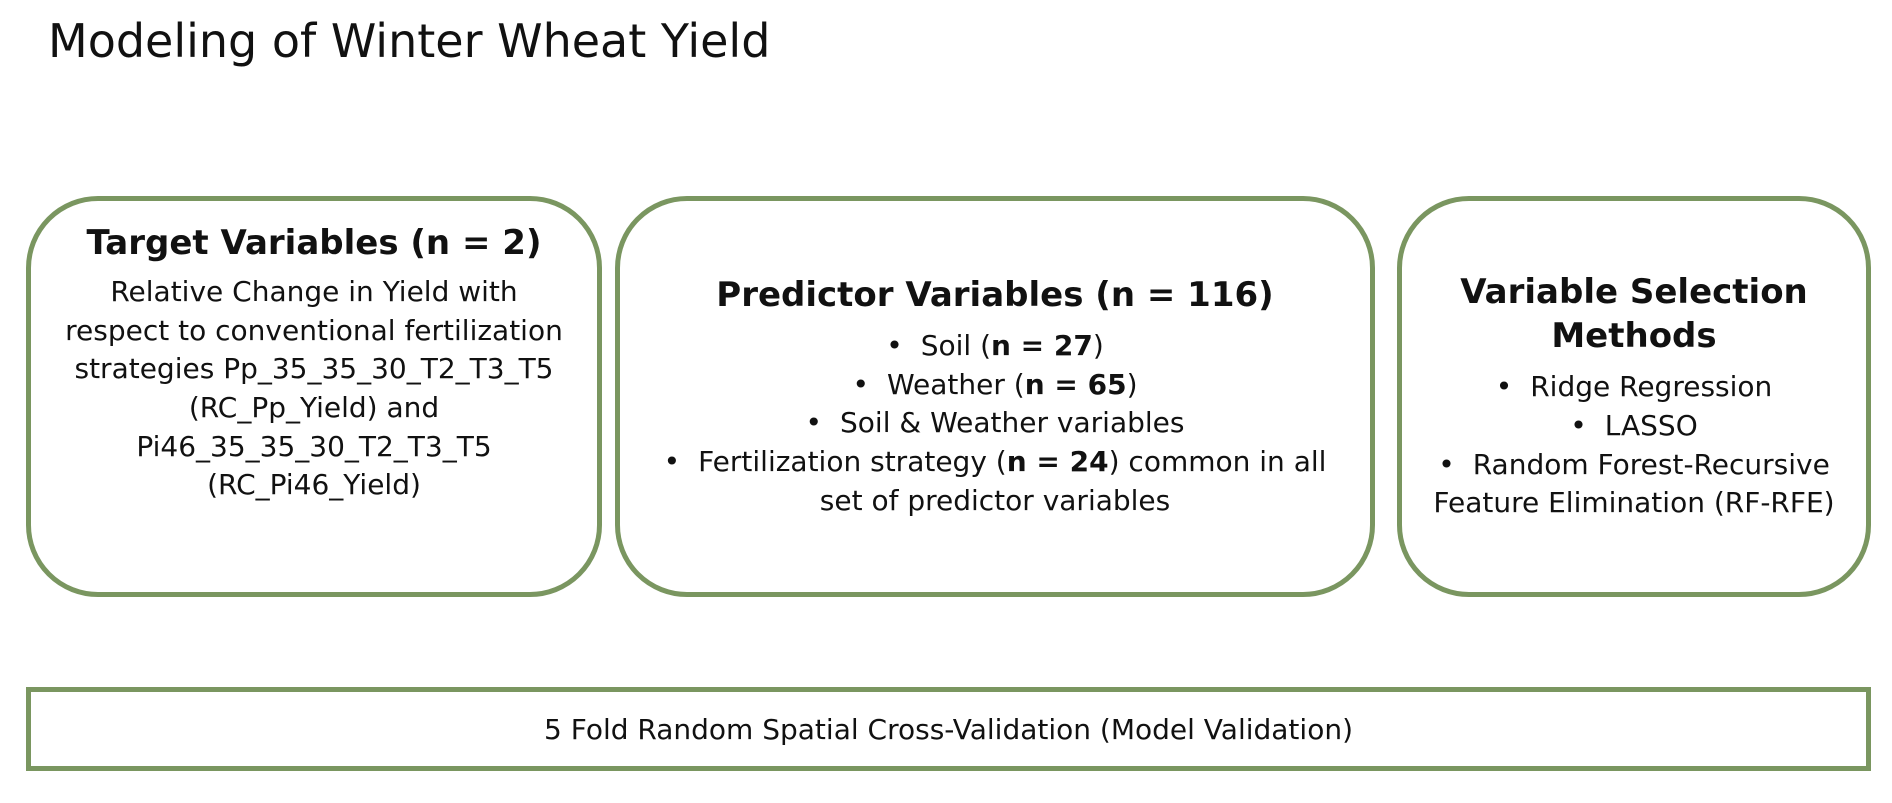 Image resolution: width=1892 pixels, height=803 pixels. Describe the element at coordinates (1651, 387) in the screenshot. I see `list-item-text: Ridge Regression` at that location.